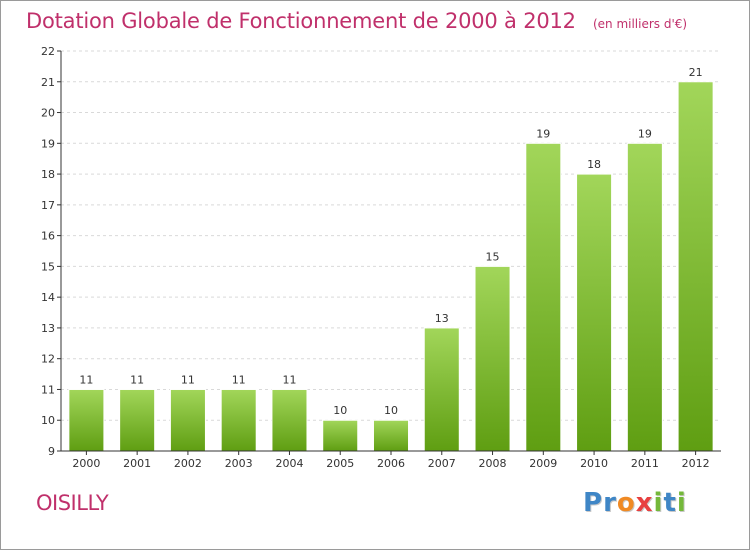  What do you see at coordinates (48, 389) in the screenshot?
I see `y-tick-label: 11` at bounding box center [48, 389].